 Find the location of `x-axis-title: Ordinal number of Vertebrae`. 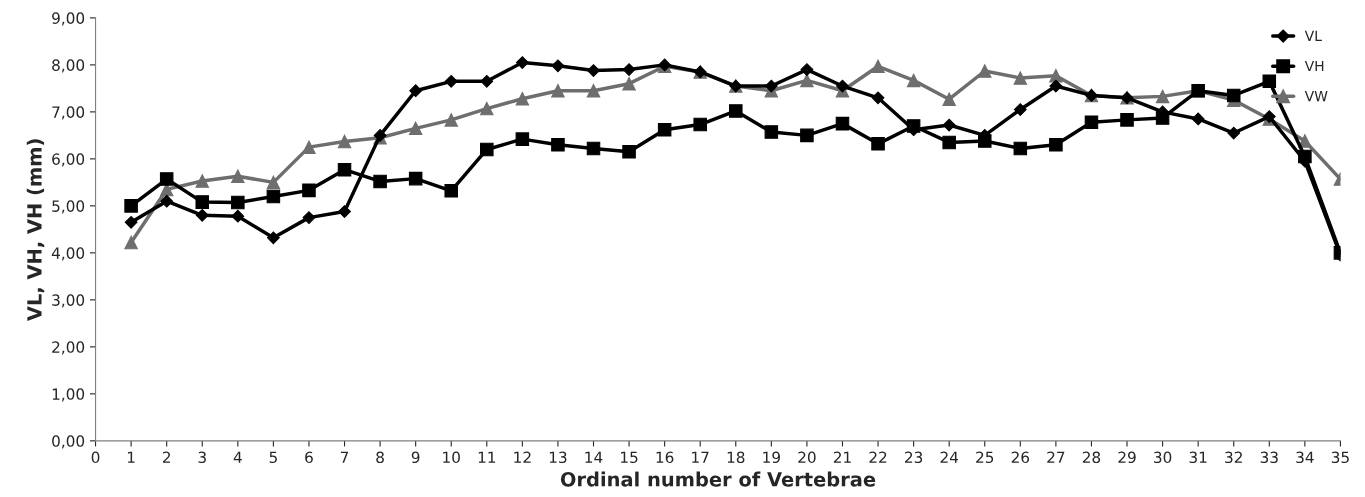

x-axis-title: Ordinal number of Vertebrae is located at coordinates (718, 479).